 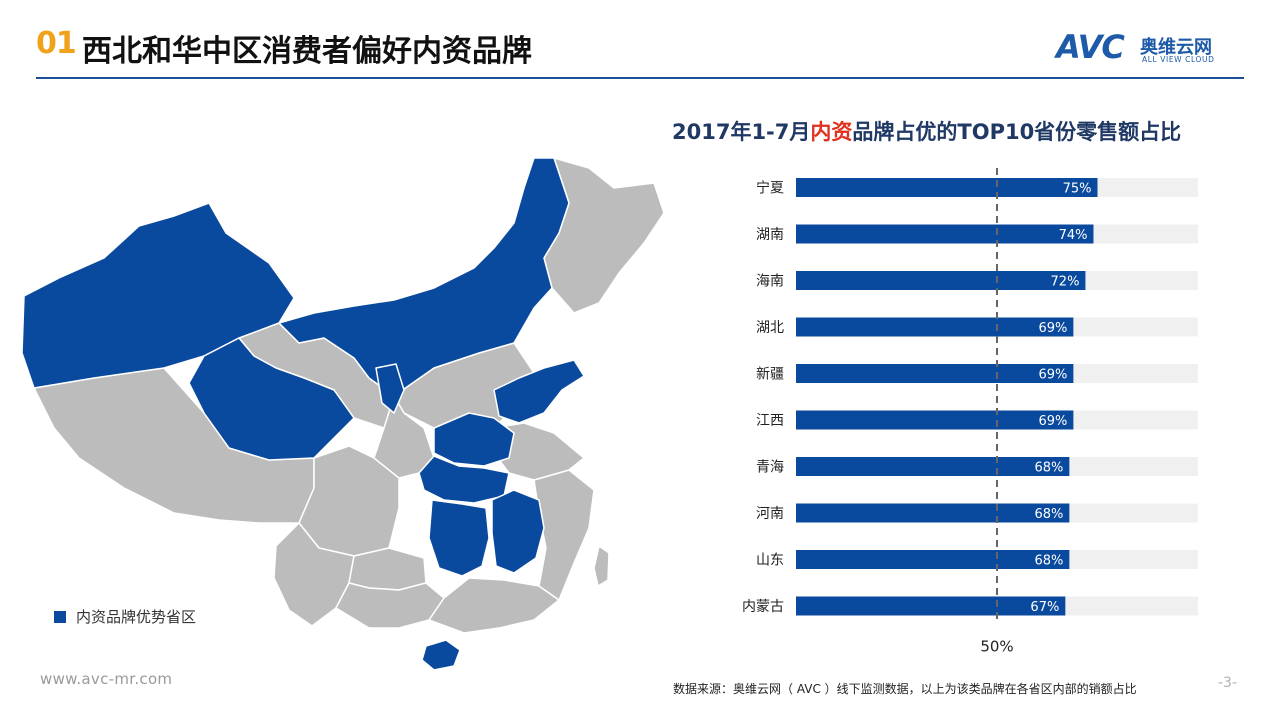 I want to click on map-province-henan, so click(x=474, y=439).